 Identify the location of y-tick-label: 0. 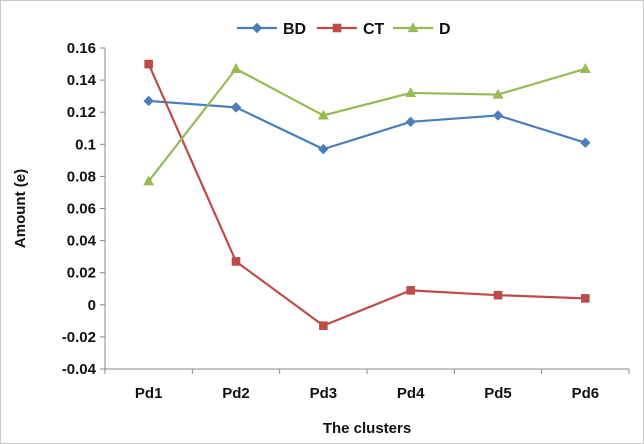
(92, 305).